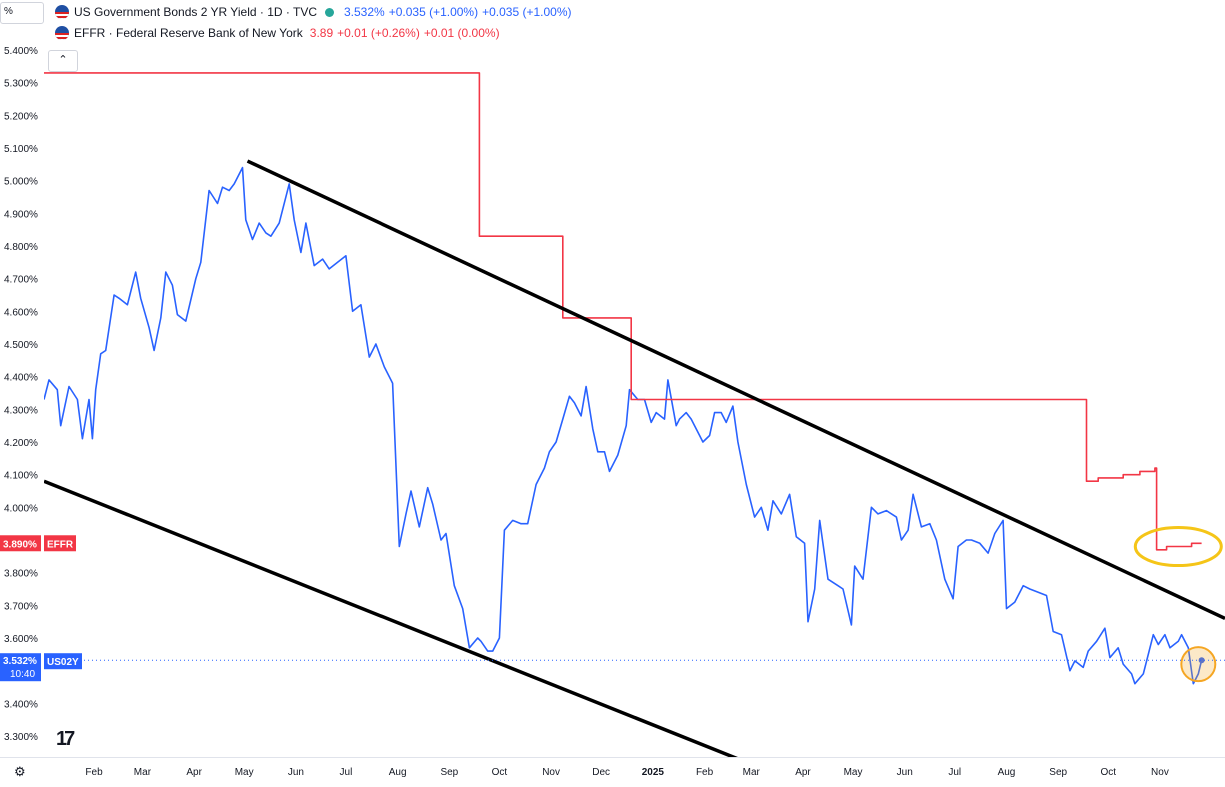 This screenshot has height=787, width=1225. Describe the element at coordinates (433, 12) in the screenshot. I see `legend-change: +0.035 (+1.00%)` at that location.